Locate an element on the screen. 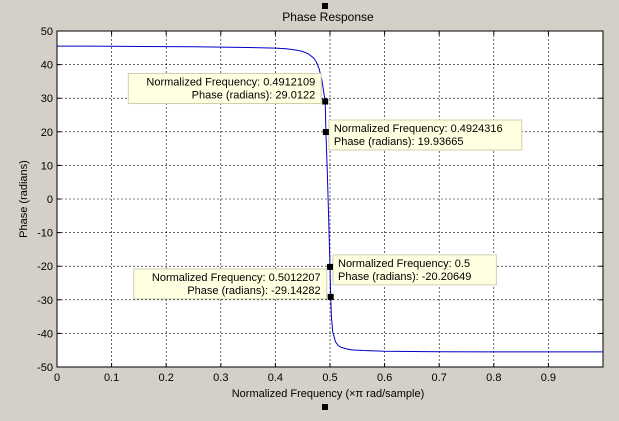 Image resolution: width=619 pixels, height=421 pixels. x-tick-label: 0.3 is located at coordinates (220, 378).